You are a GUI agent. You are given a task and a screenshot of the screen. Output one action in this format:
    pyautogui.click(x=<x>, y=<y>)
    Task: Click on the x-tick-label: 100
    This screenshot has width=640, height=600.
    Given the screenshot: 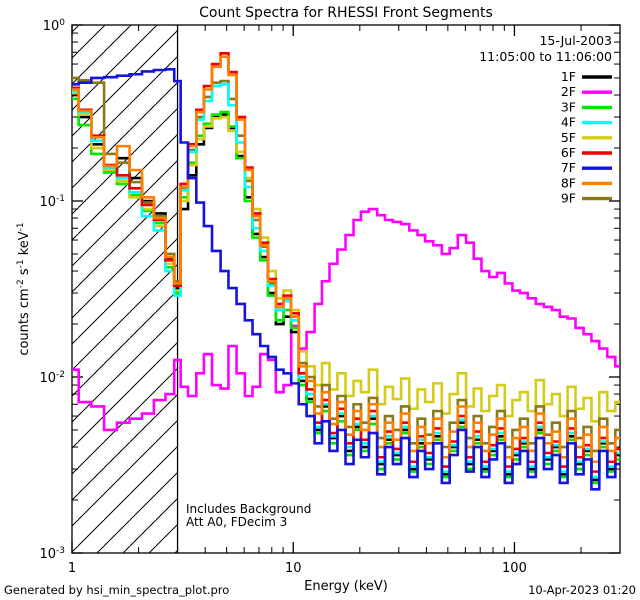 What is the action you would take?
    pyautogui.click(x=514, y=568)
    